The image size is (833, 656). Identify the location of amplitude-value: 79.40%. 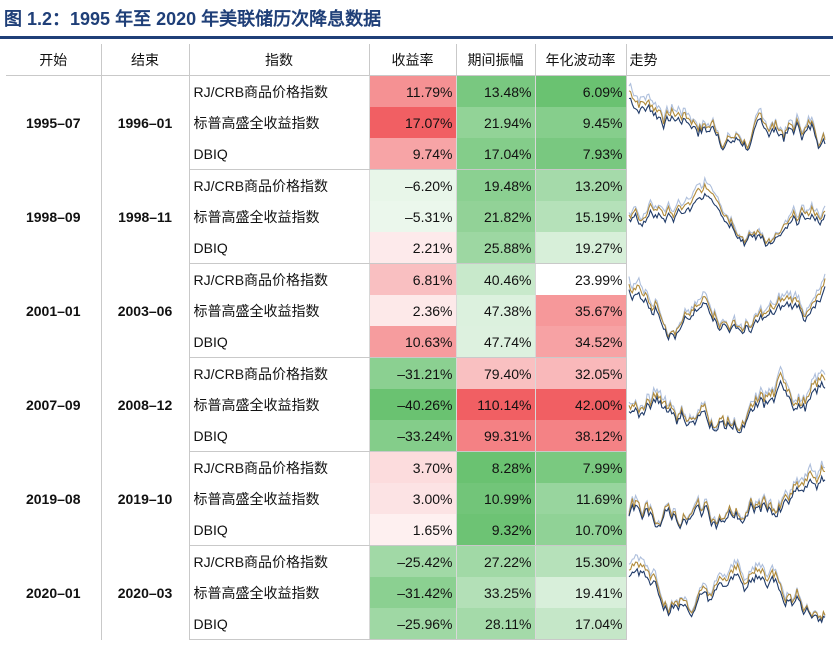
(495, 373).